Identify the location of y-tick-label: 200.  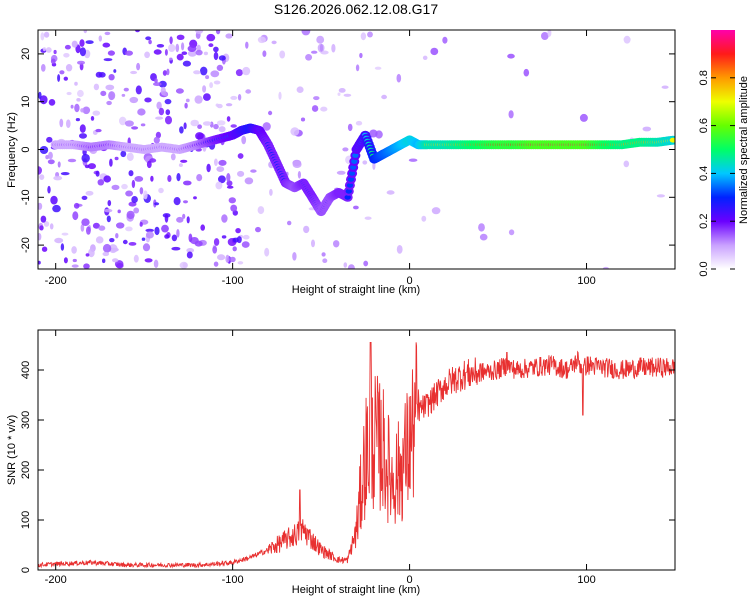
(26, 470).